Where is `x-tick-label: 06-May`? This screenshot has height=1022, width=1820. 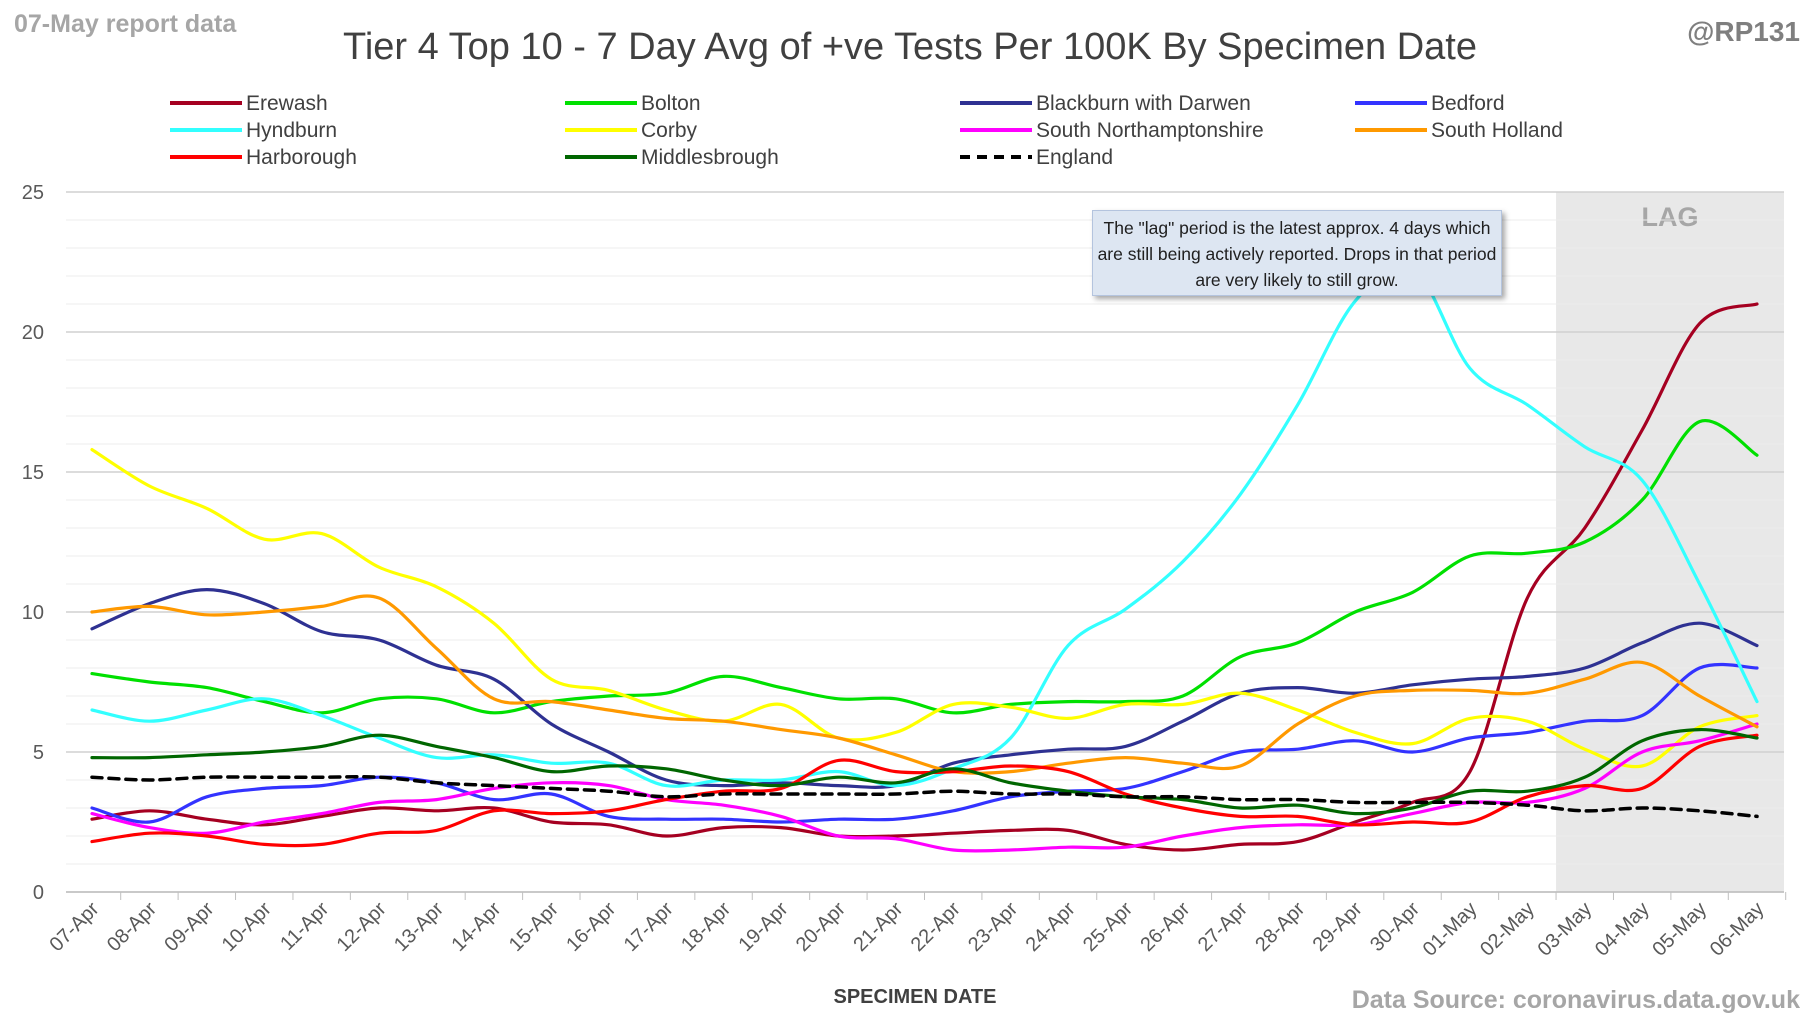 x-tick-label: 06-May is located at coordinates (1737, 929).